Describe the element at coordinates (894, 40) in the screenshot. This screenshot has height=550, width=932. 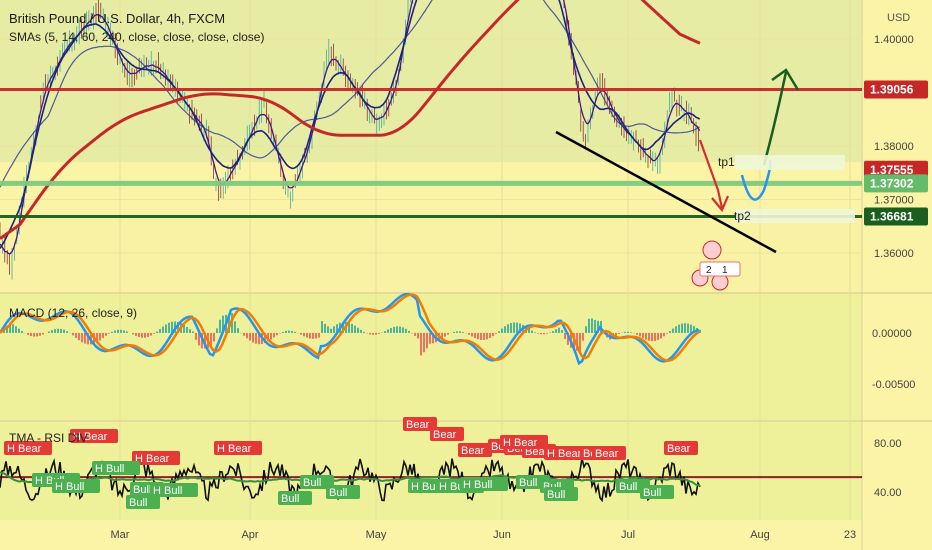
I see `price-tick-label: 1.40000` at that location.